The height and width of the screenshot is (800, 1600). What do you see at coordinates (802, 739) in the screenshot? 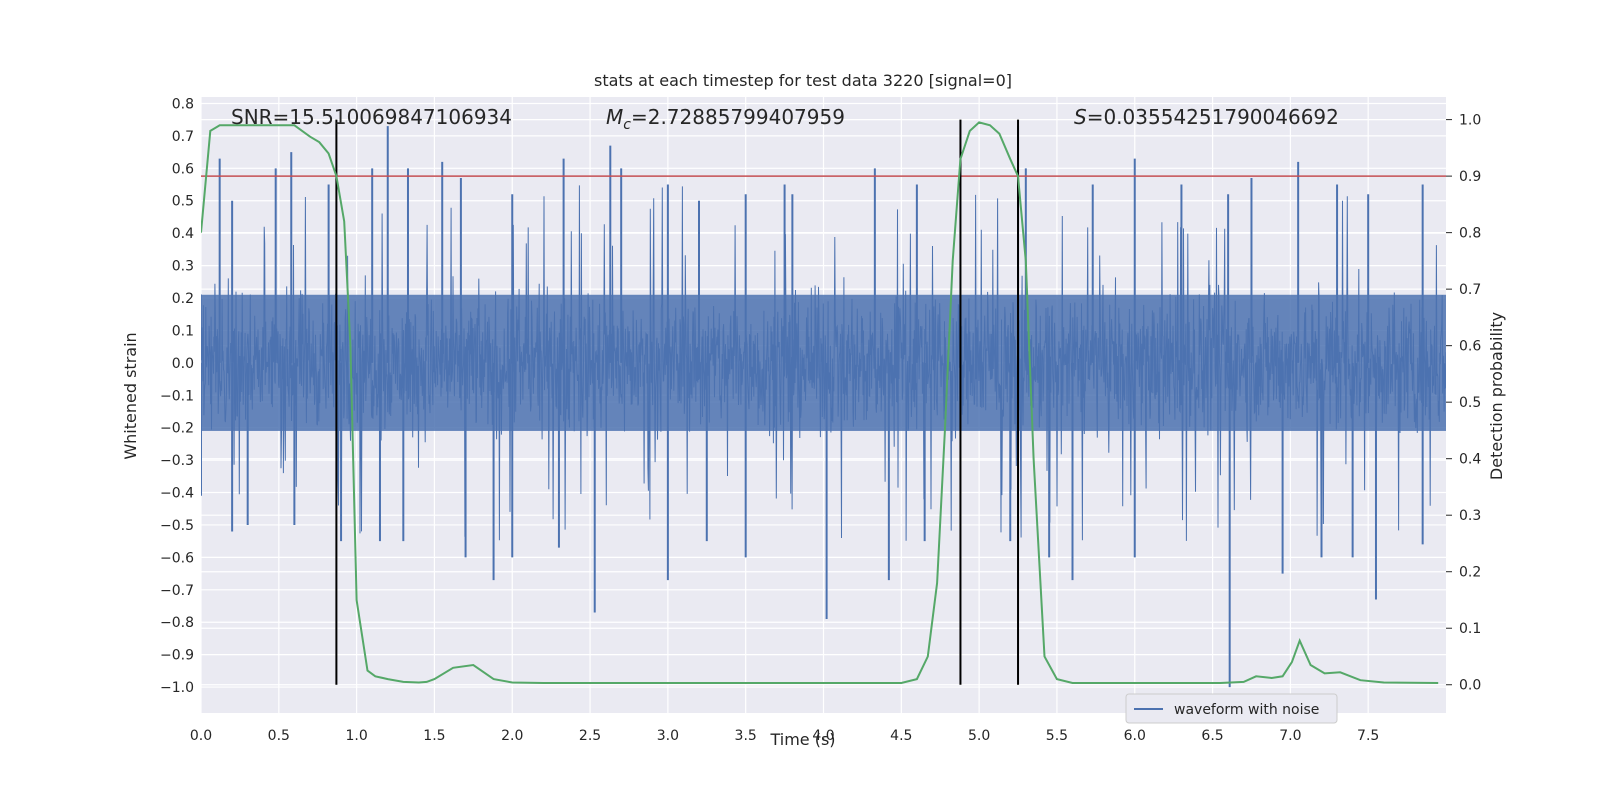
I see `x-axis-label: Time (s)` at bounding box center [802, 739].